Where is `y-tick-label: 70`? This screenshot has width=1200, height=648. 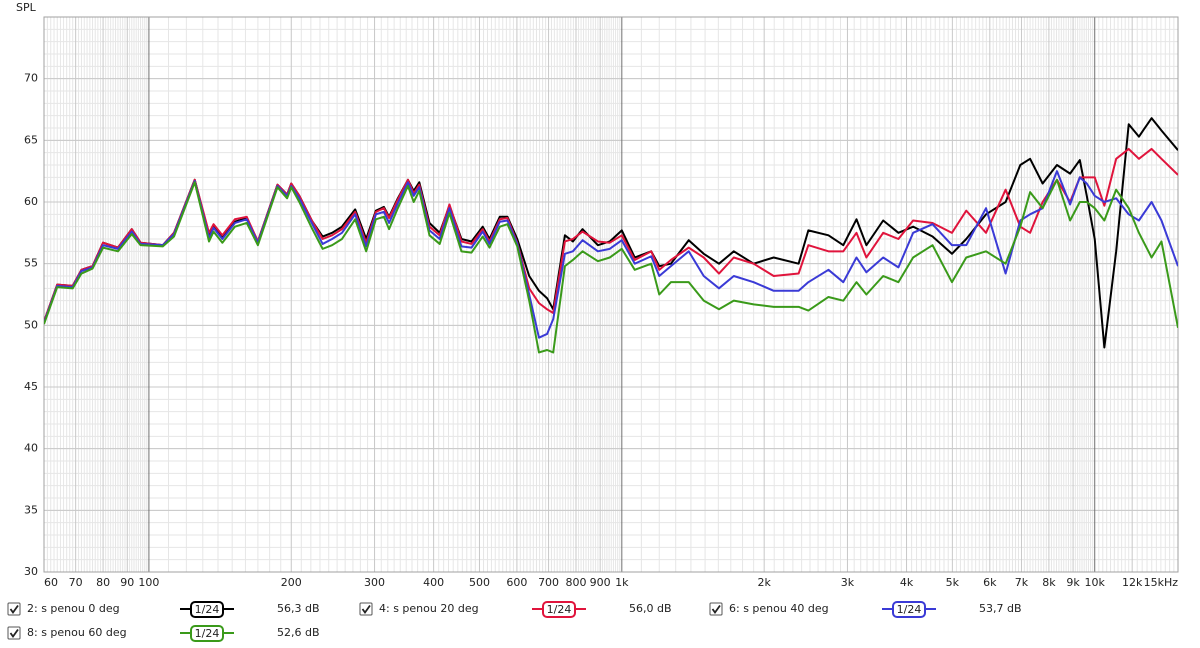
y-tick-label: 70 is located at coordinates (31, 78).